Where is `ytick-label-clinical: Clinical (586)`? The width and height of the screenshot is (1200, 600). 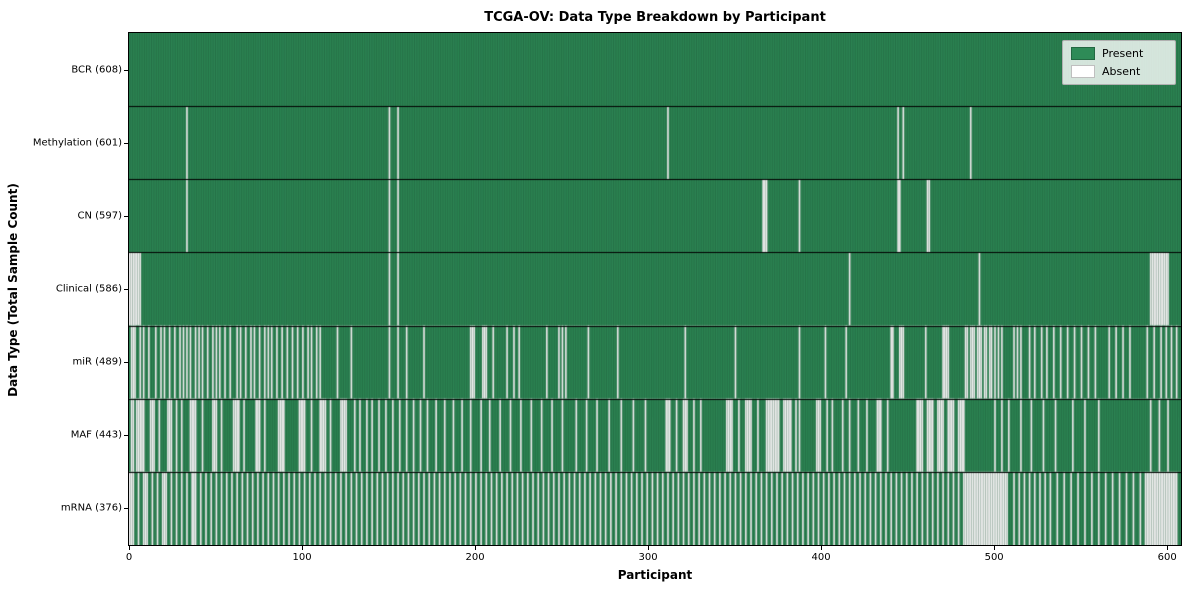
ytick-label-clinical: Clinical (586) is located at coordinates (88, 289).